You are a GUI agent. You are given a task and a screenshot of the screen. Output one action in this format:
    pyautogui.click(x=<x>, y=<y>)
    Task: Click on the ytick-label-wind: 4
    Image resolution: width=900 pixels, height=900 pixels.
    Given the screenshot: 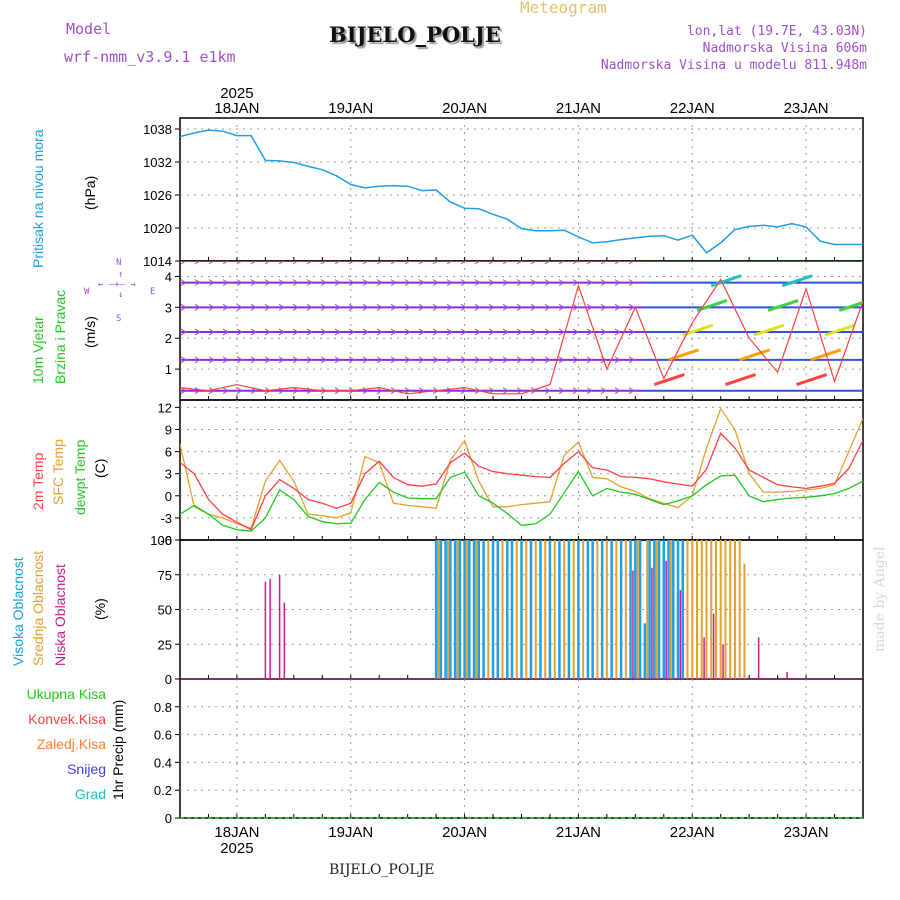 What is the action you would take?
    pyautogui.click(x=168, y=276)
    